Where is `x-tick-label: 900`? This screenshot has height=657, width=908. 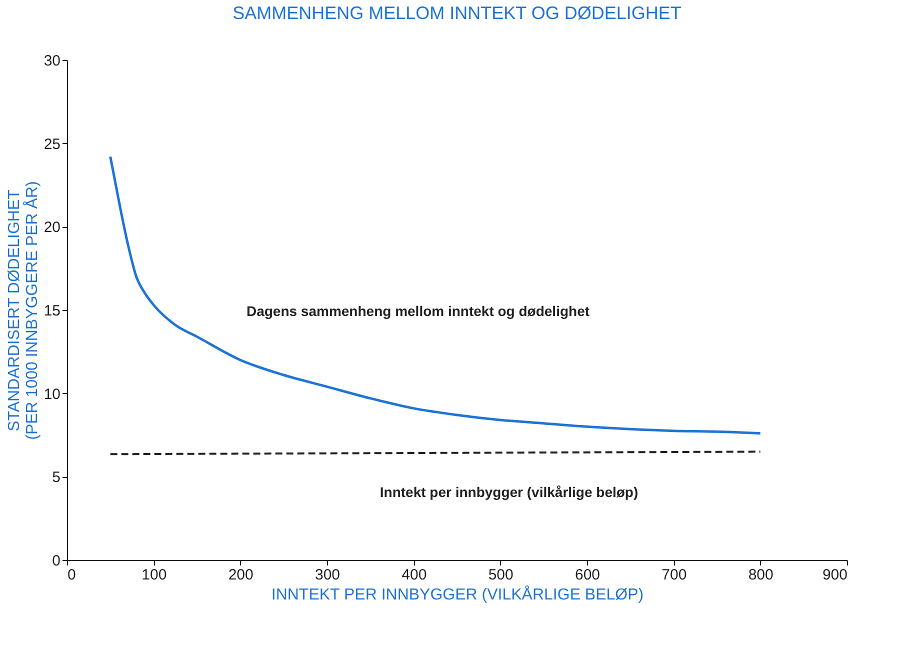
x-tick-label: 900 is located at coordinates (835, 575).